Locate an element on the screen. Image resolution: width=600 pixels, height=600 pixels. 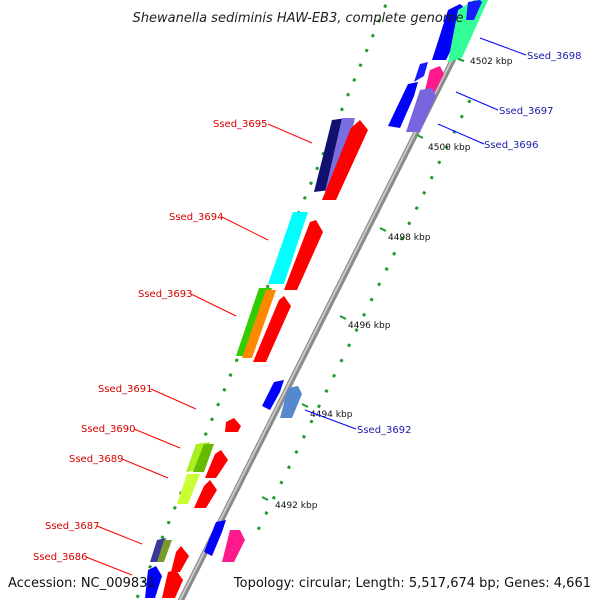
gene-label-3691: Ssed_3691 is located at coordinates (125, 389).